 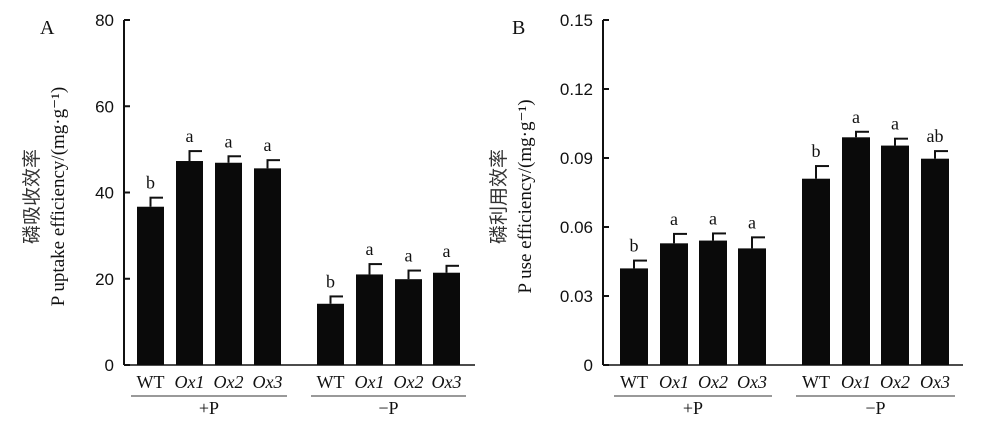 I want to click on y-tick-label: 0.03, so click(x=576, y=296).